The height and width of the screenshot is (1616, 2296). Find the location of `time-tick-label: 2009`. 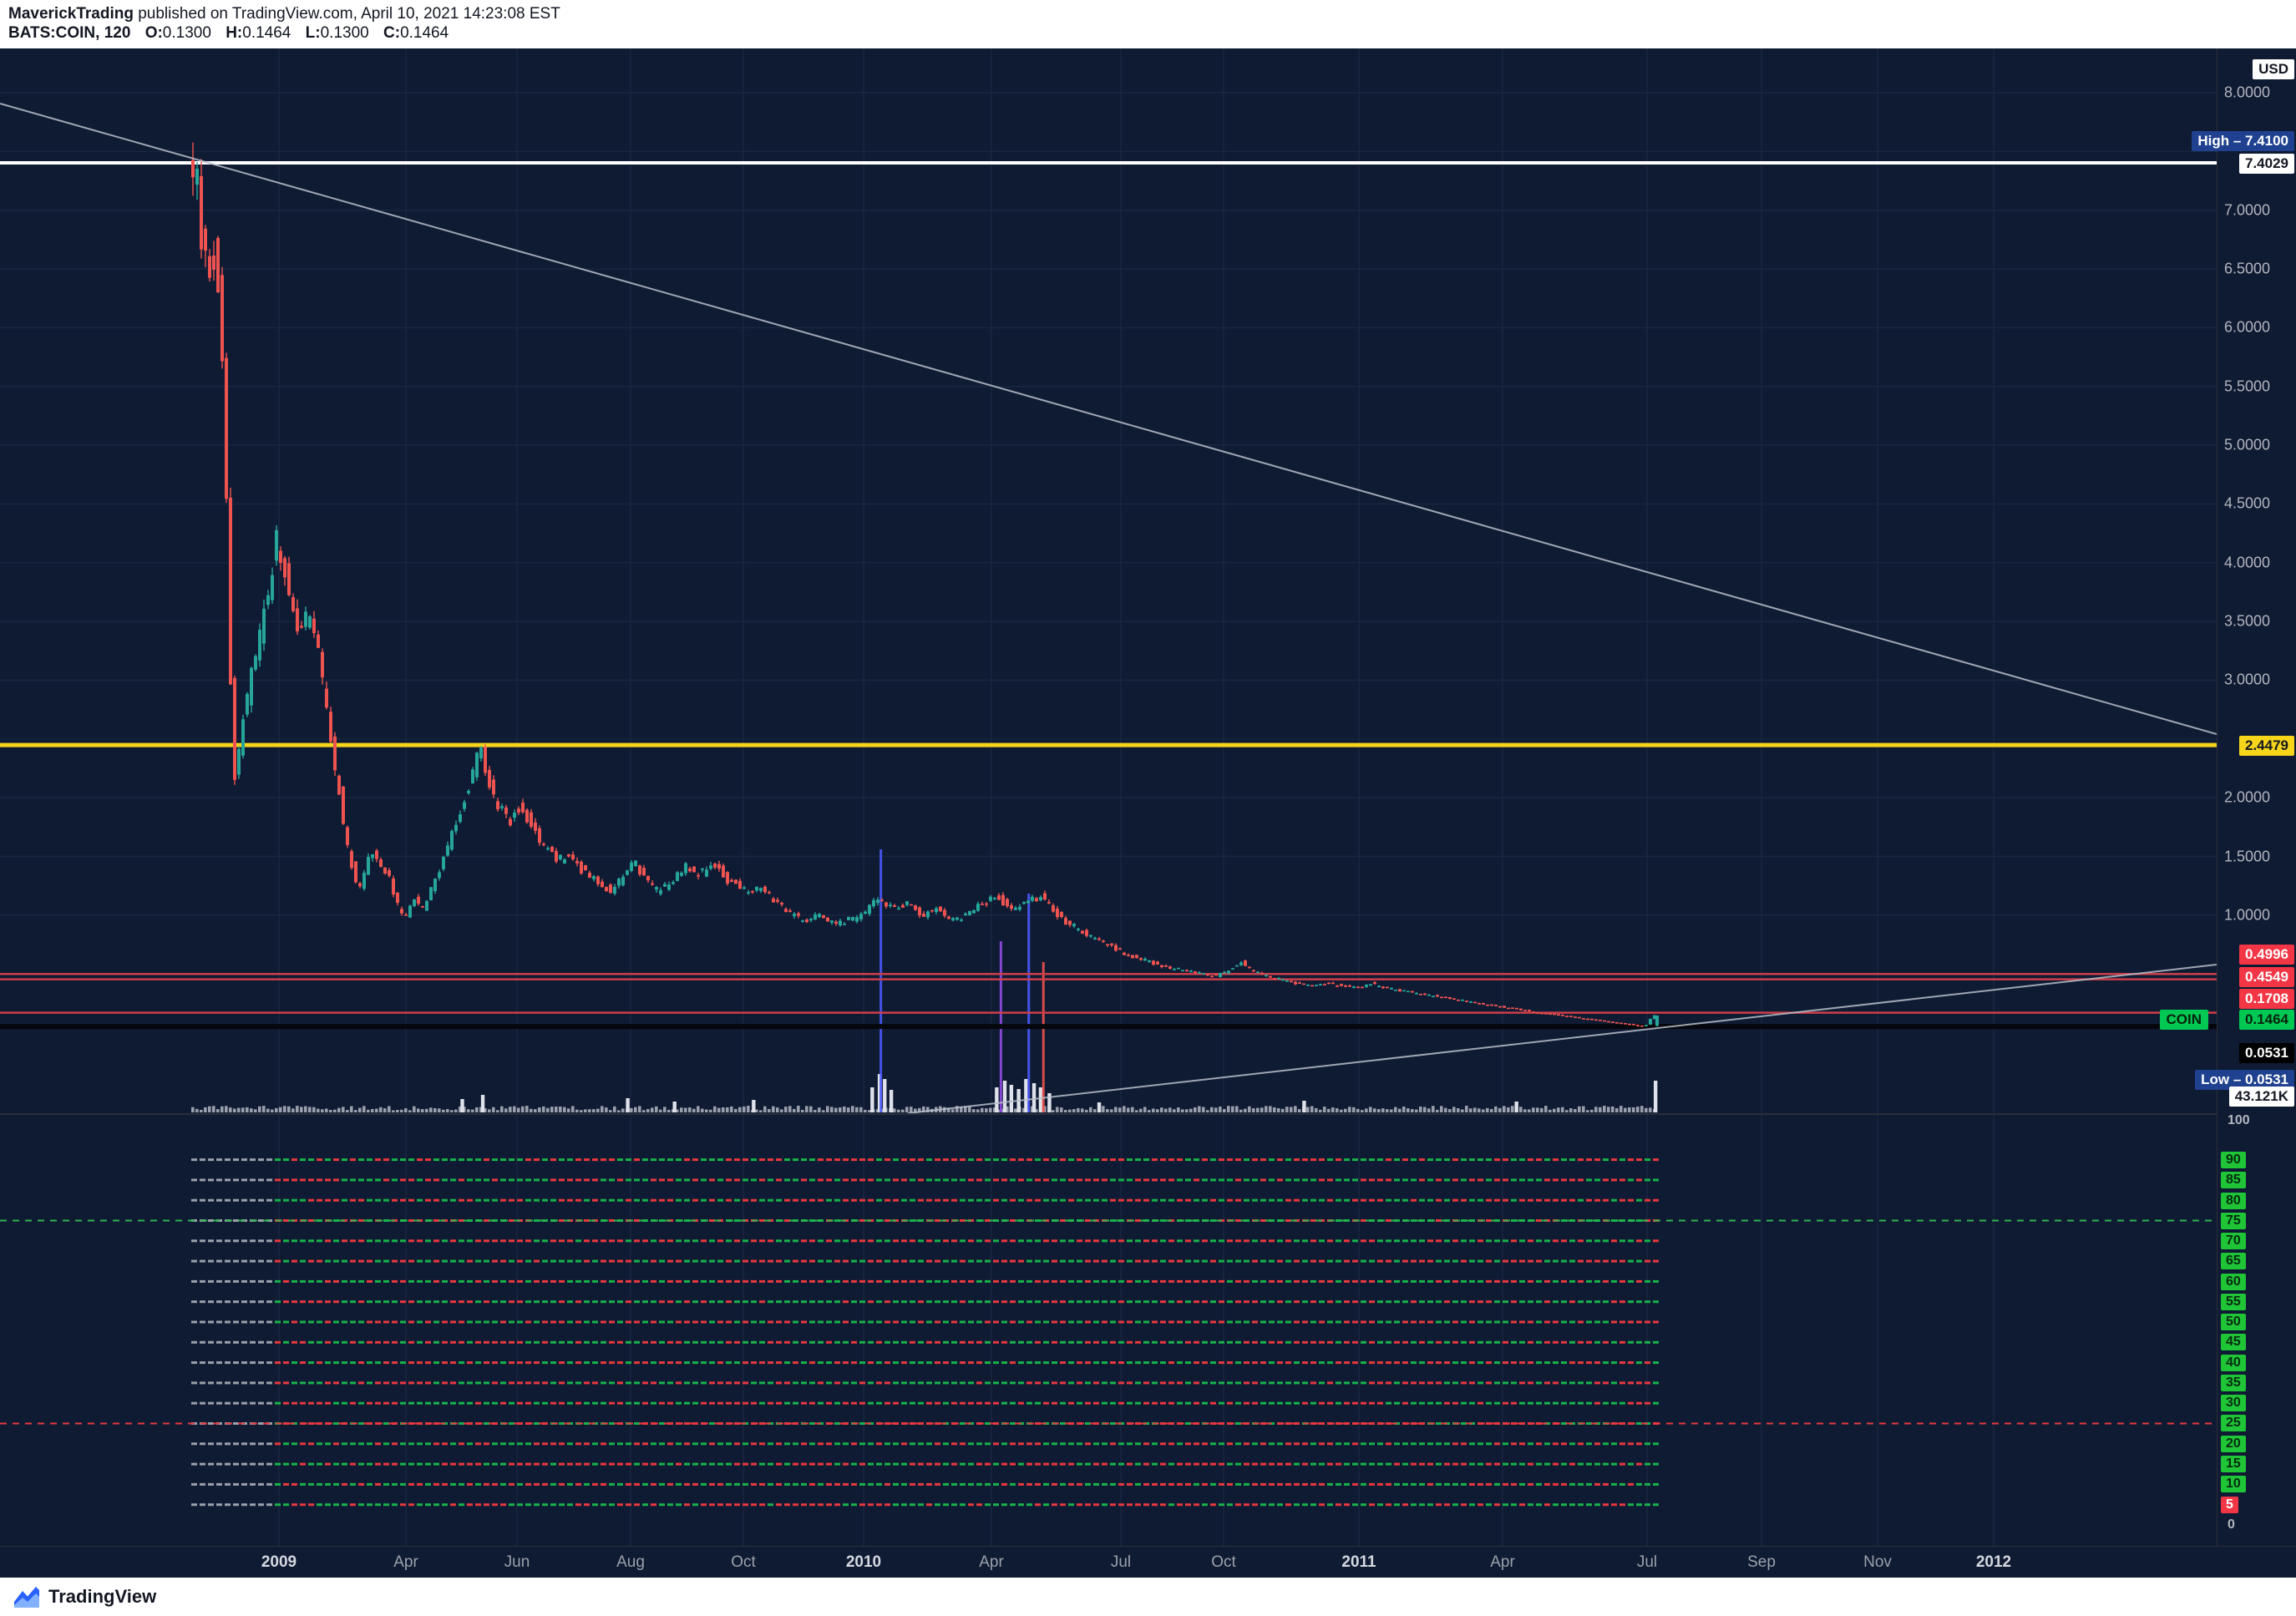

time-tick-label: 2009 is located at coordinates (279, 1562).